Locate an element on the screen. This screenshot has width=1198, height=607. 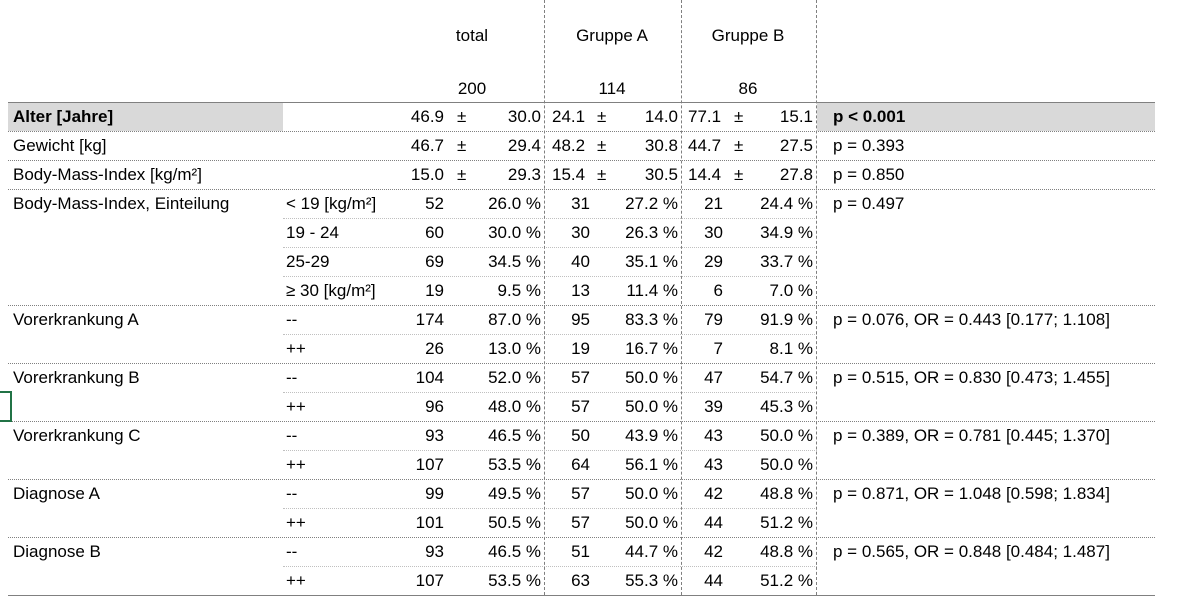
groupb-percent: 24.4 % is located at coordinates (786, 203).